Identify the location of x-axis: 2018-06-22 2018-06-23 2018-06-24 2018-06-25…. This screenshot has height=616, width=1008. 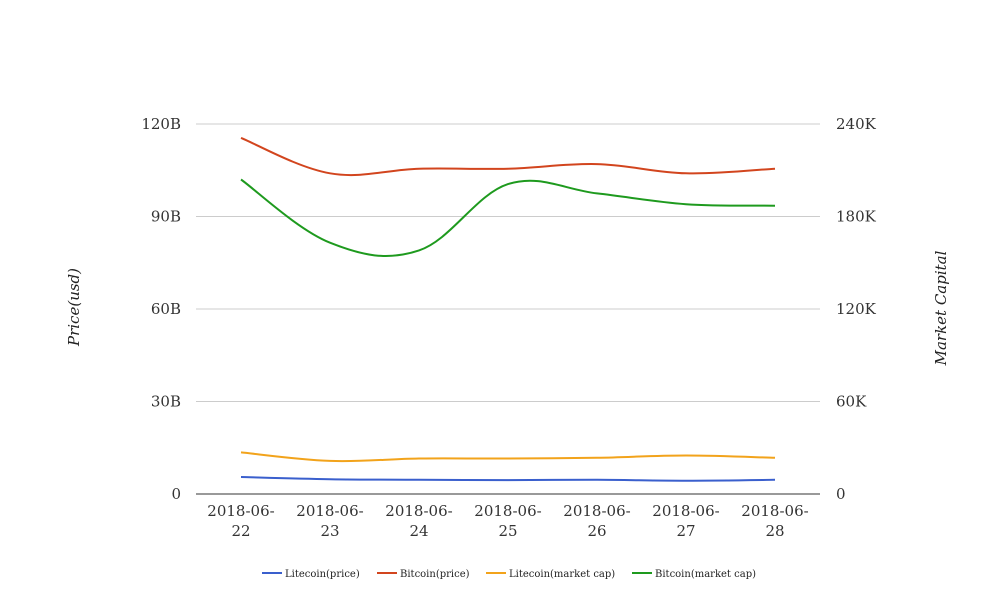
(507, 521).